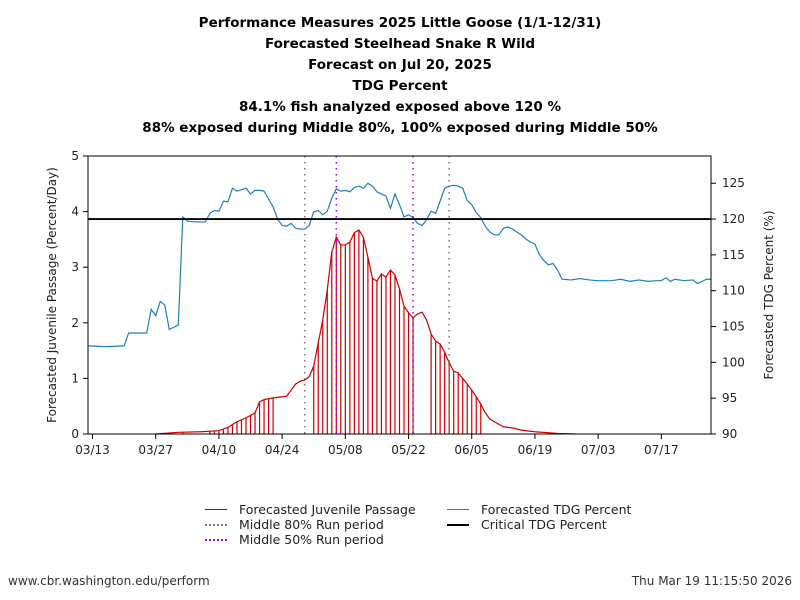  What do you see at coordinates (216, 509) in the screenshot?
I see `legend-swatch-passage` at bounding box center [216, 509].